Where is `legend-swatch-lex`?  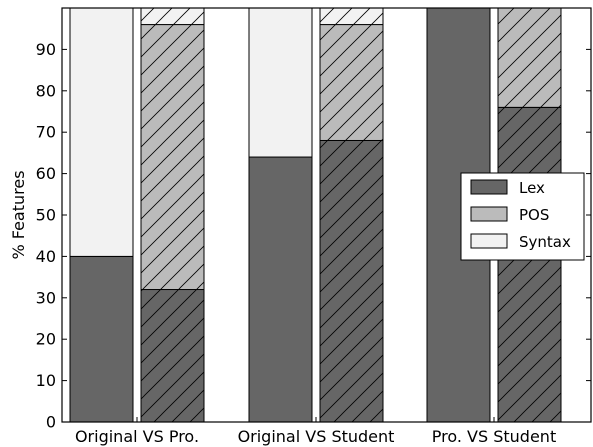
legend-swatch-lex is located at coordinates (489, 187).